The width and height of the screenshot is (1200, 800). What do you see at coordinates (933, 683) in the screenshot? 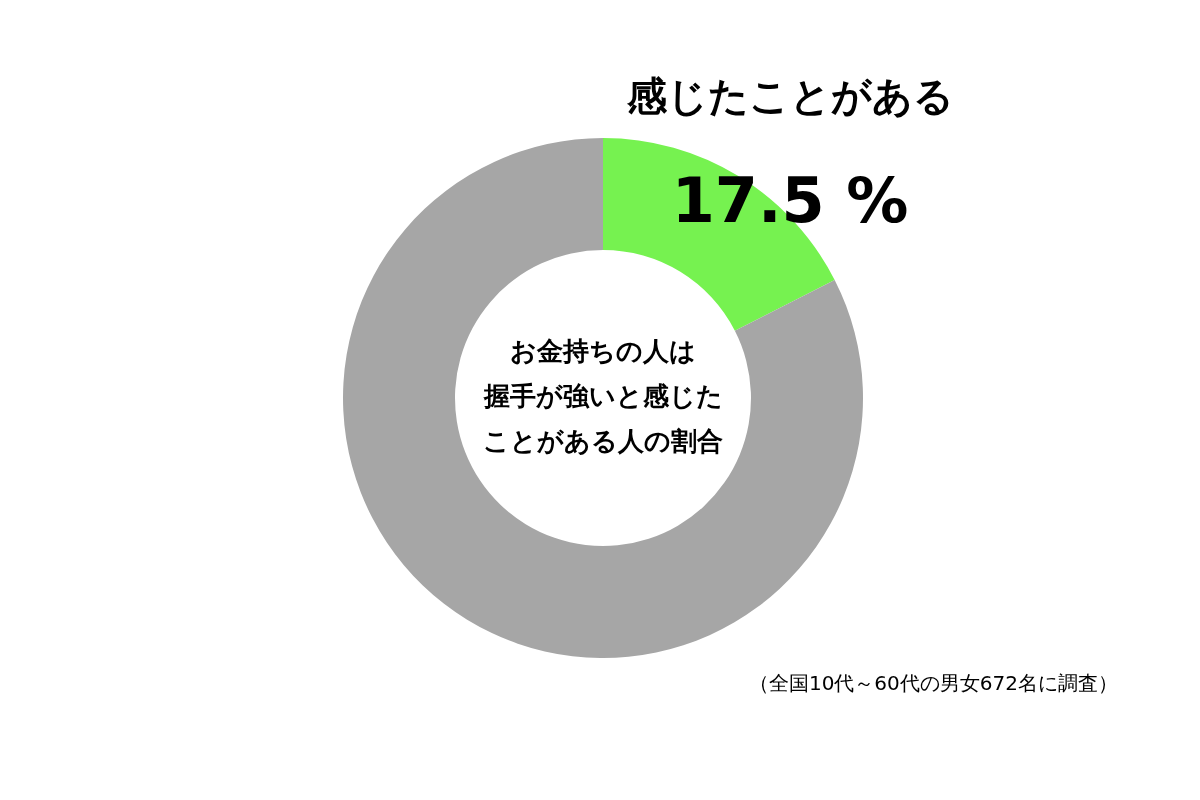
I see `text: （全国10代～60代の男女672名に調査）` at bounding box center [933, 683].